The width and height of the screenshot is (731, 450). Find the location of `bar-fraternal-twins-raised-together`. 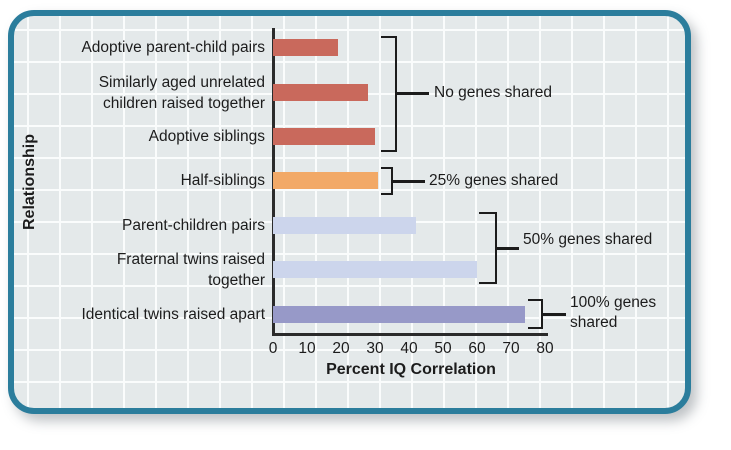

bar-fraternal-twins-raised-together is located at coordinates (375, 269).